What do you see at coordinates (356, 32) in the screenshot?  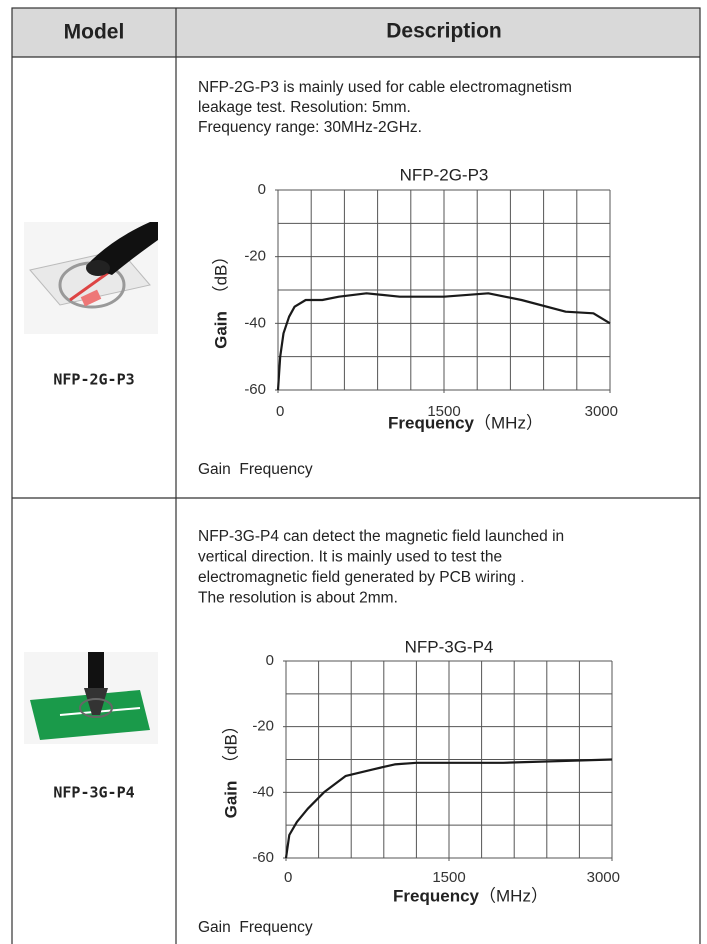 I see `header-bg` at bounding box center [356, 32].